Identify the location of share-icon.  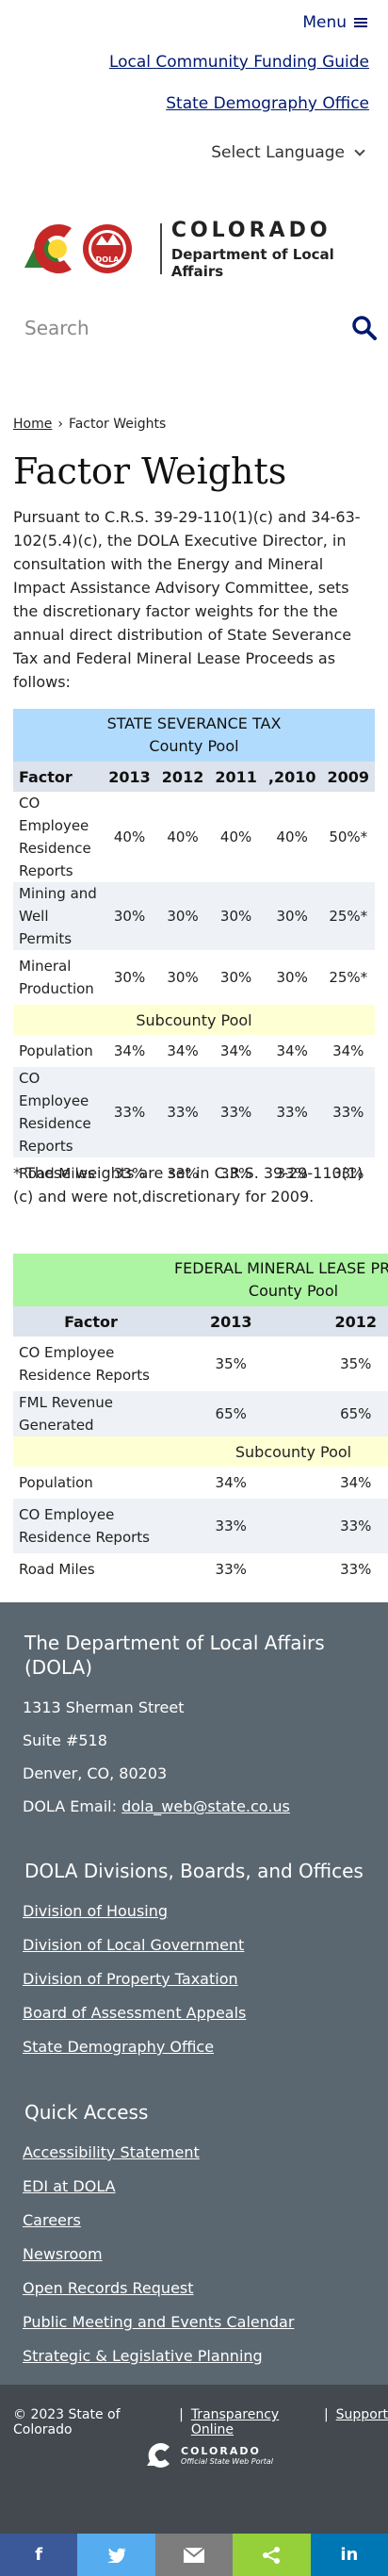
(272, 2555).